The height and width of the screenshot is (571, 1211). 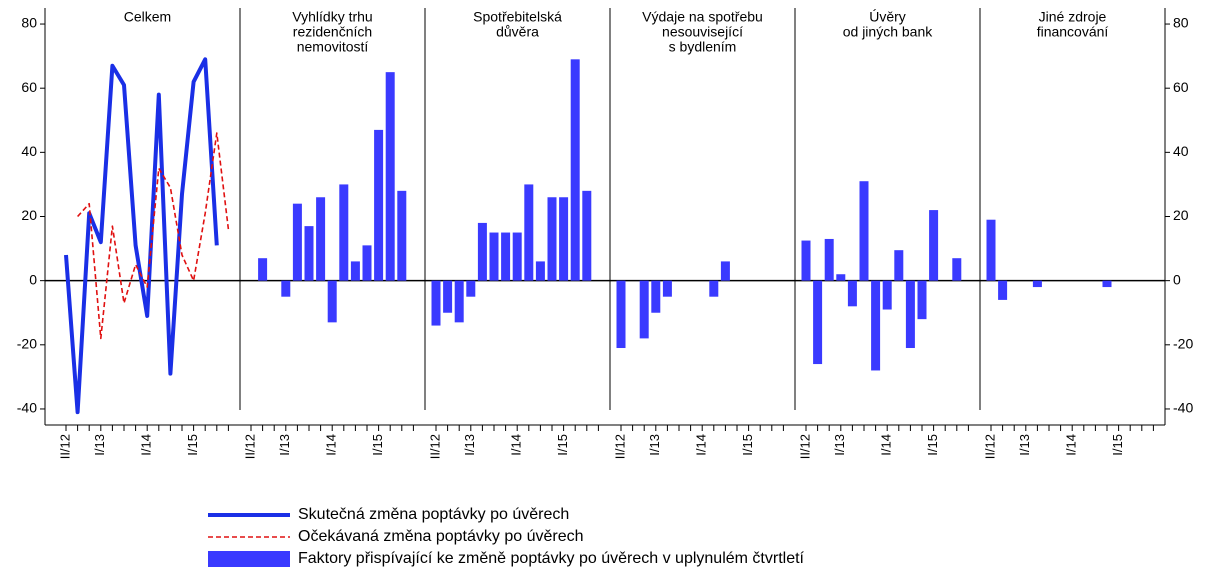 I want to click on y-tick-label: 60, so click(x=29, y=87).